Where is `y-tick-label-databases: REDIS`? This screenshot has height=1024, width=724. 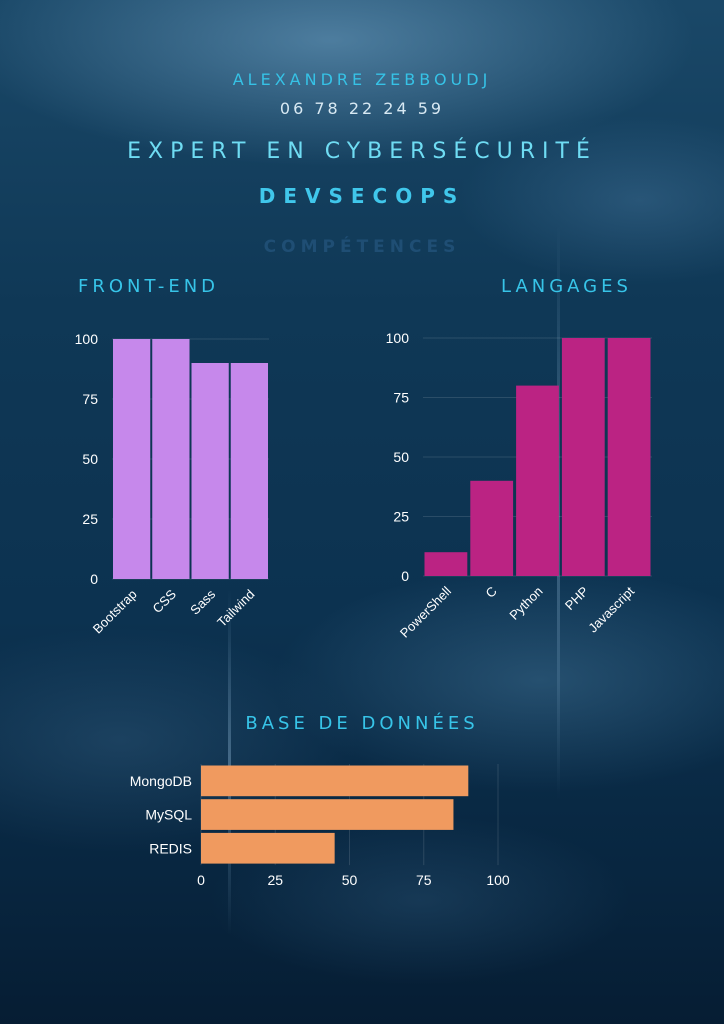 y-tick-label-databases: REDIS is located at coordinates (170, 848).